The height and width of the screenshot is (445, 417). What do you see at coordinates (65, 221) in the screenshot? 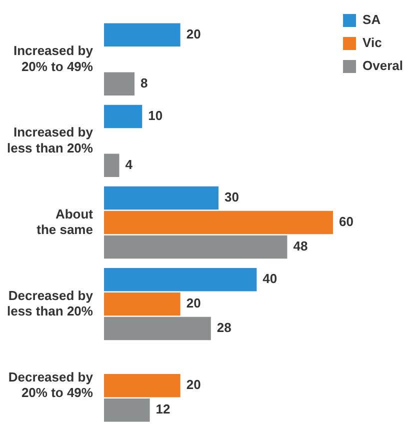
I see `y-tick-label: About the same` at bounding box center [65, 221].